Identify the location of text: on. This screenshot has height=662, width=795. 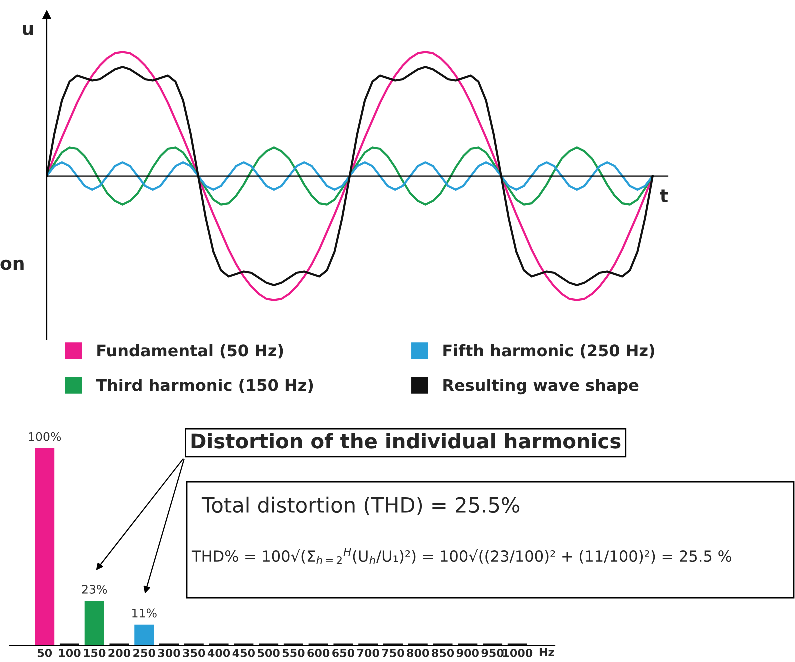
(12, 265).